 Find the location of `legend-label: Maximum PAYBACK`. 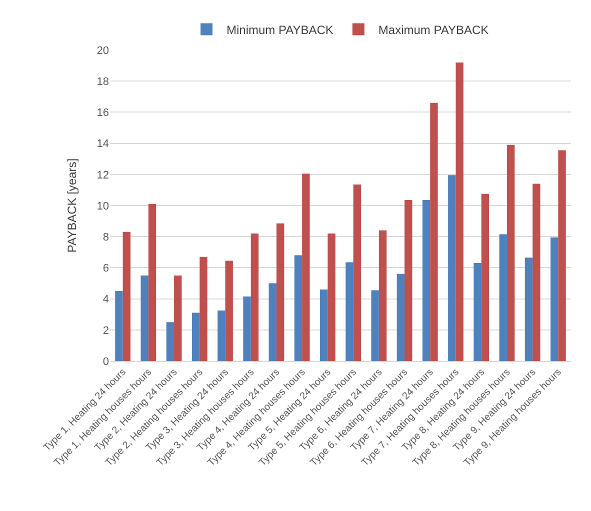

legend-label: Maximum PAYBACK is located at coordinates (433, 29).